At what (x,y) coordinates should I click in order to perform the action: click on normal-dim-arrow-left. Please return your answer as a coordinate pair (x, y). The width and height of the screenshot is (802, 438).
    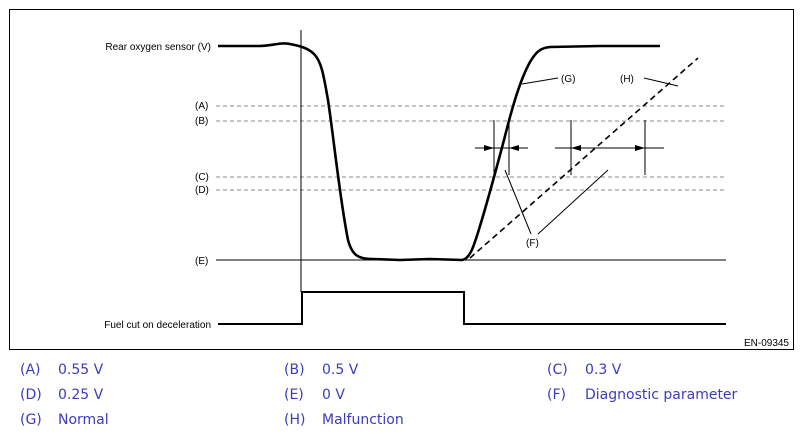
    Looking at the image, I should click on (489, 148).